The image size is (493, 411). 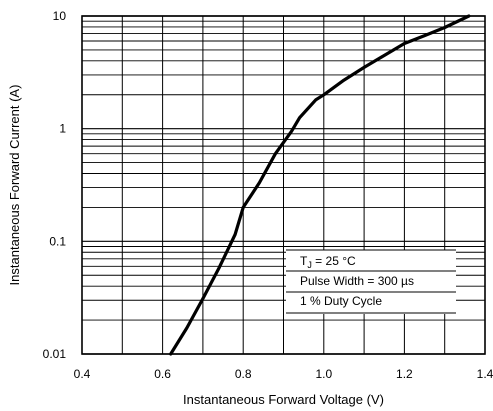 I want to click on annotation-duty-cycle: 1 % Duty Cycle, so click(x=341, y=301).